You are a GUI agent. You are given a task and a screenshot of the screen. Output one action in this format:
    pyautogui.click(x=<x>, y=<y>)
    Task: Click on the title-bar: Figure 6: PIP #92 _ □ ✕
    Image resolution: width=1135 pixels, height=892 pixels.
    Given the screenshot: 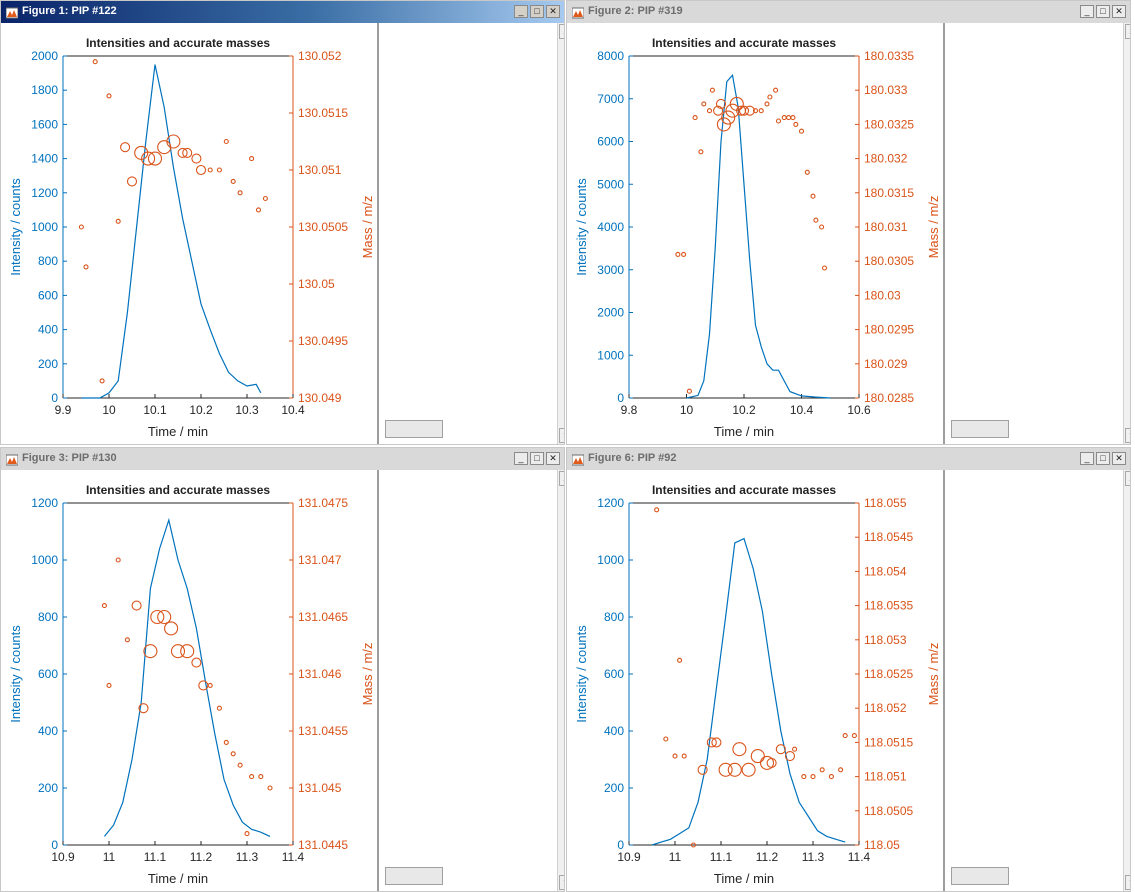 What is the action you would take?
    pyautogui.click(x=848, y=459)
    